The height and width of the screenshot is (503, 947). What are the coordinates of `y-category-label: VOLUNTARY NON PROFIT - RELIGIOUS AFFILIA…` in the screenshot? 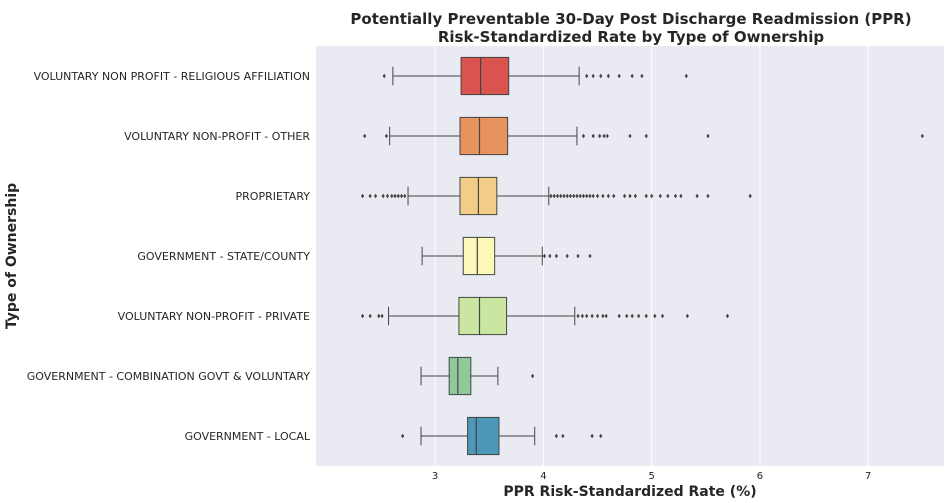 It's located at (172, 76).